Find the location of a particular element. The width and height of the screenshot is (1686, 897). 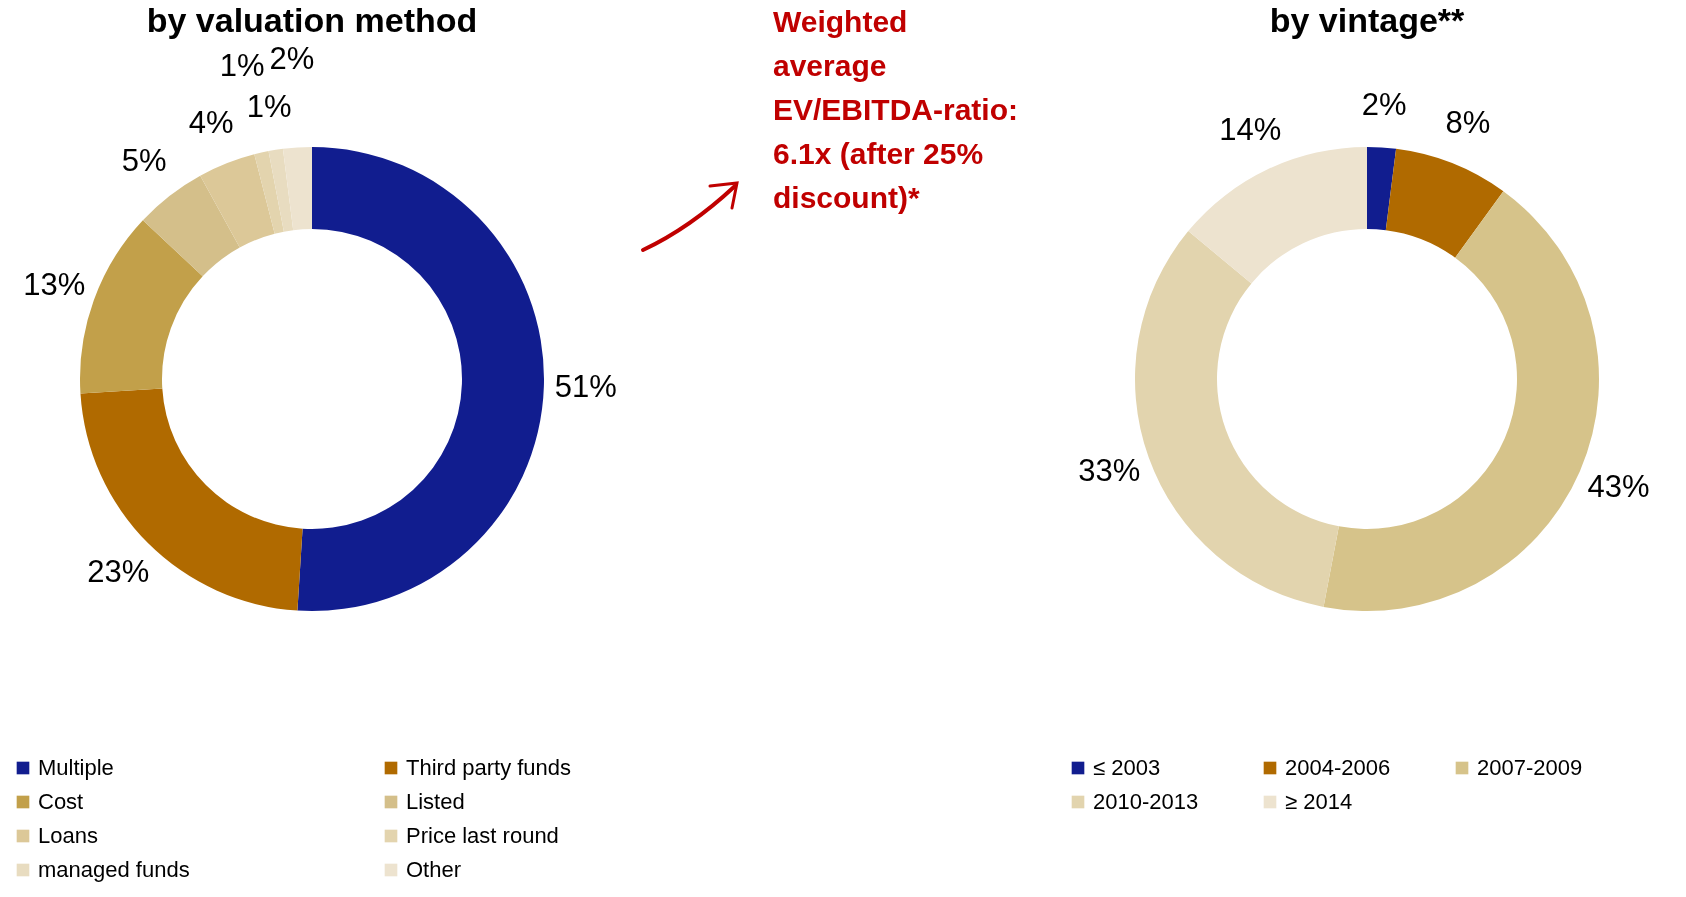

data-label: 33% is located at coordinates (1109, 470).